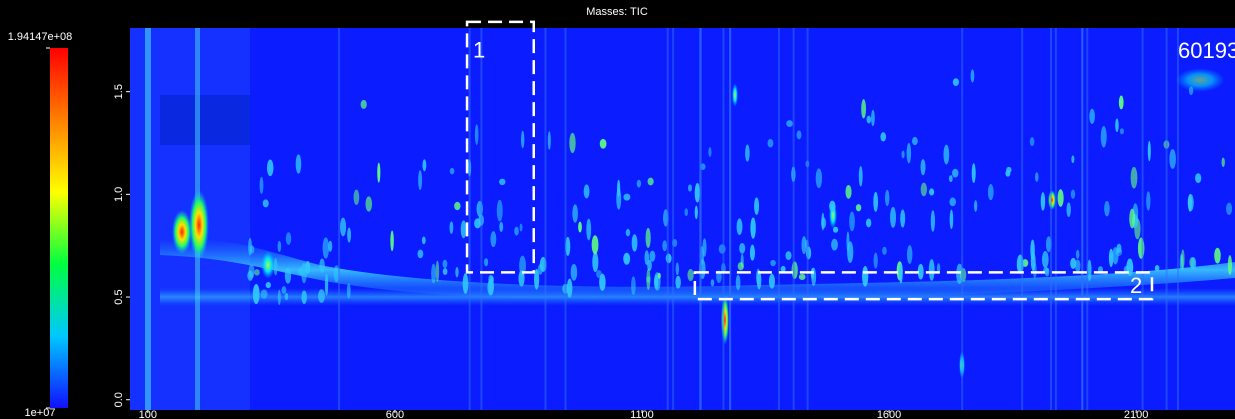  What do you see at coordinates (119, 91) in the screenshot?
I see `y-tick-label: 1.5` at bounding box center [119, 91].